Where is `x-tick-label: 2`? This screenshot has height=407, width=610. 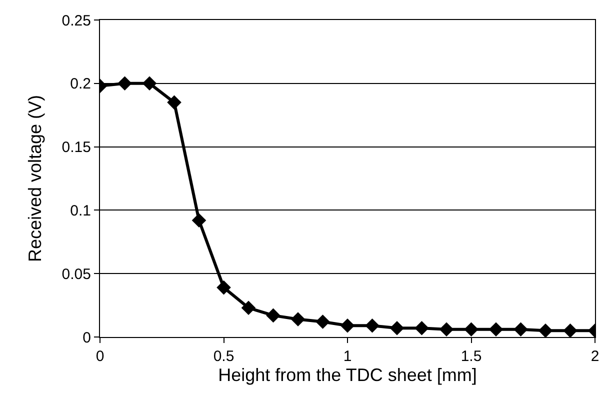 x-tick-label: 2 is located at coordinates (595, 356).